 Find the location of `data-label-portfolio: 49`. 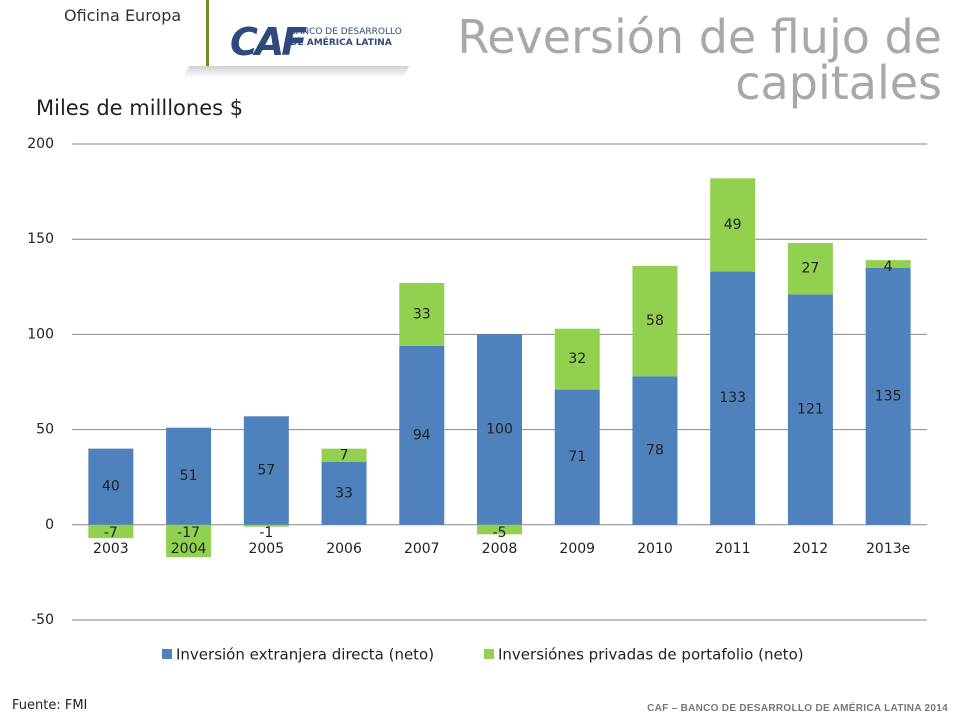

data-label-portfolio: 49 is located at coordinates (733, 225).